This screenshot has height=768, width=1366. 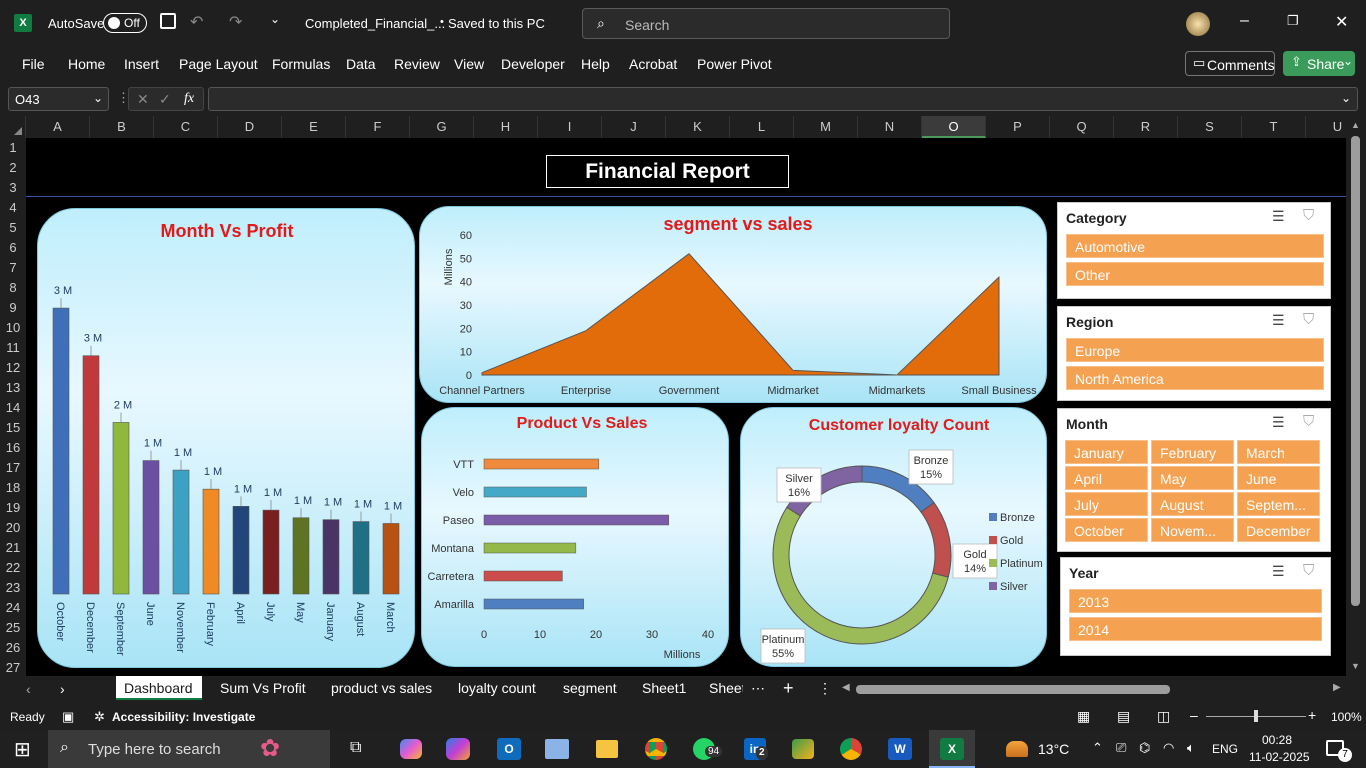 What do you see at coordinates (533, 64) in the screenshot?
I see `tab-developer: Developer` at bounding box center [533, 64].